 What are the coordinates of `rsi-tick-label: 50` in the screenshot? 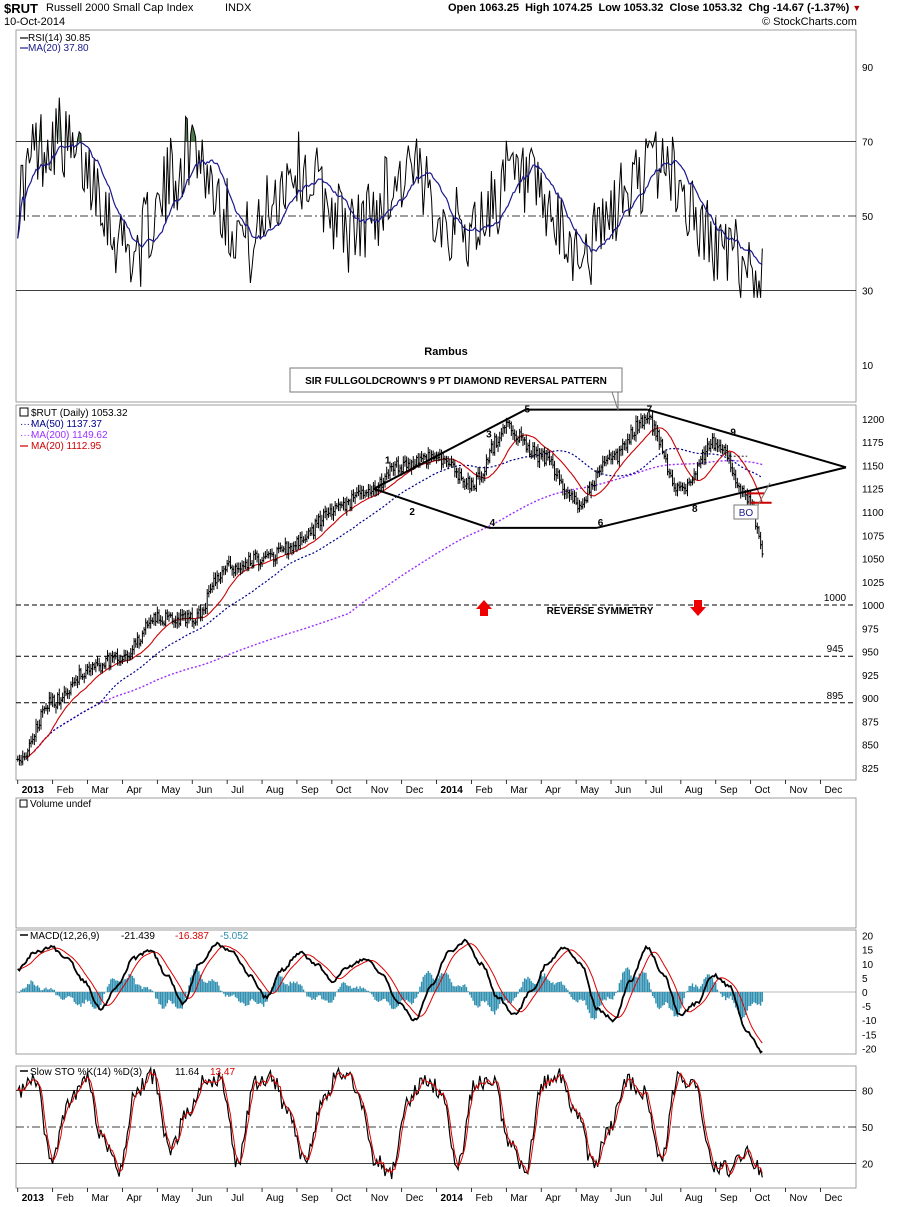 It's located at (868, 217).